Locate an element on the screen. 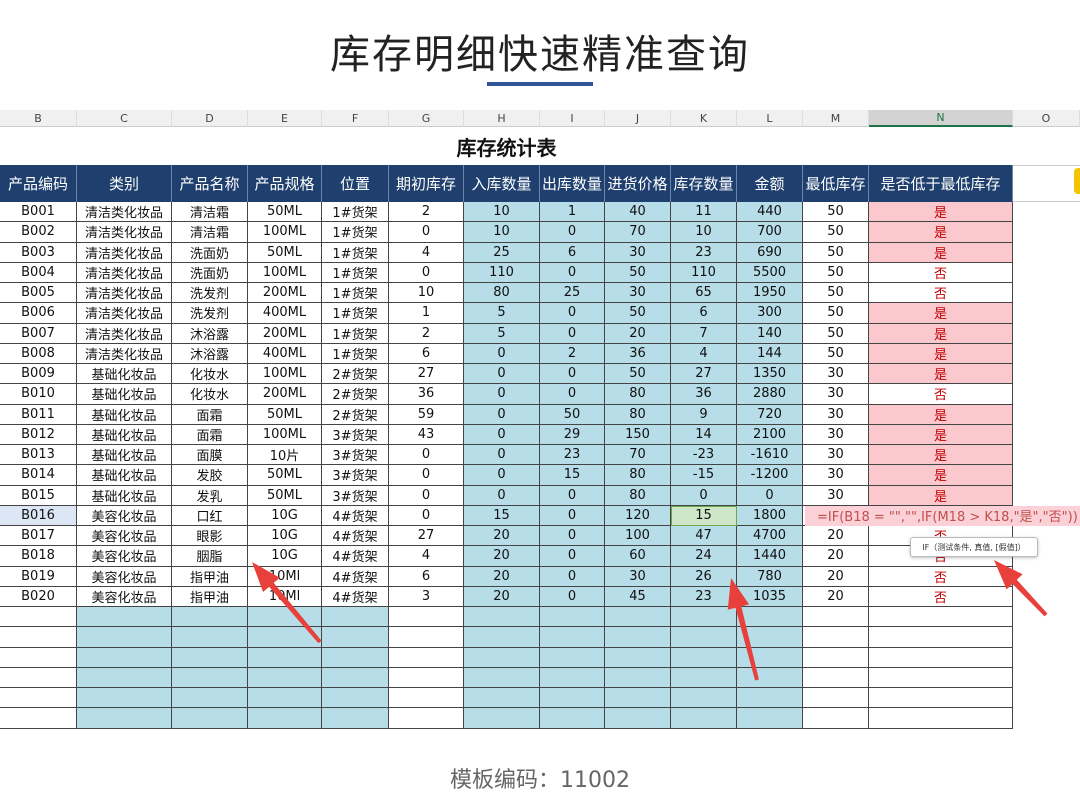 The width and height of the screenshot is (1080, 808). table-cell: 5500 is located at coordinates (770, 272).